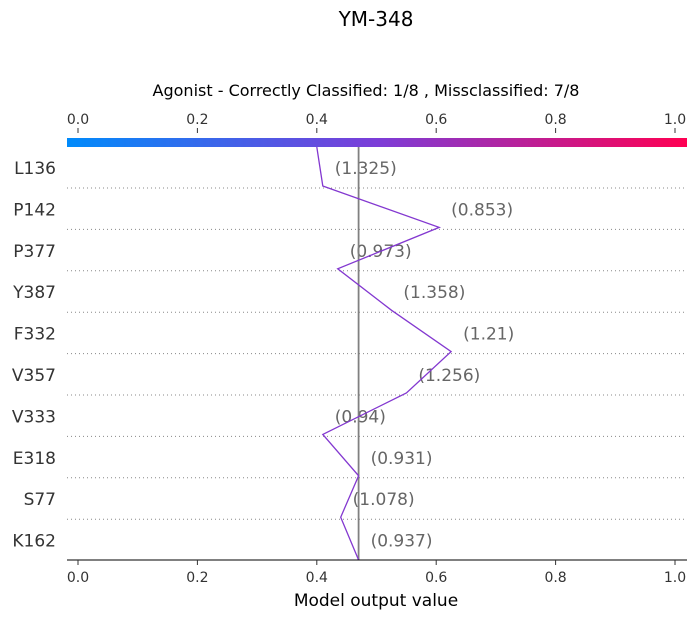  I want to click on top-axis: 0.0 0.2 0.4 0.6 0.8 1.0, so click(376, 122).